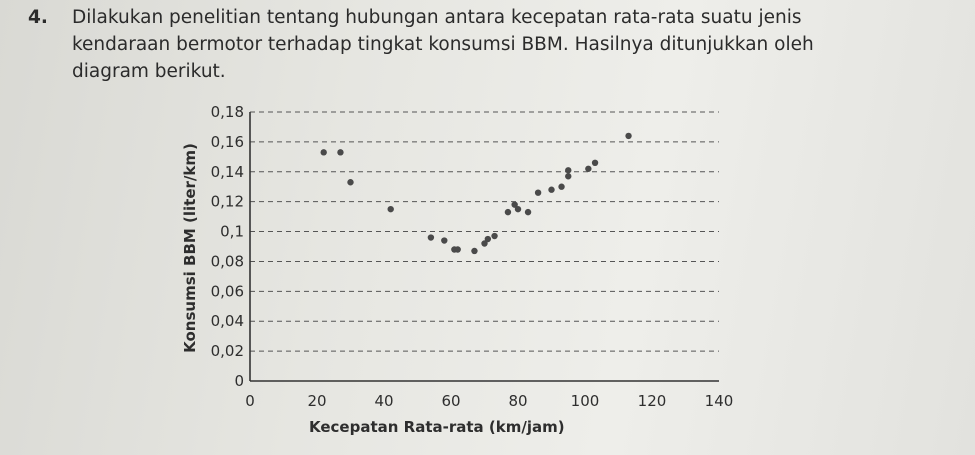 Image resolution: width=975 pixels, height=455 pixels. Describe the element at coordinates (476, 193) in the screenshot. I see `data-points` at that location.